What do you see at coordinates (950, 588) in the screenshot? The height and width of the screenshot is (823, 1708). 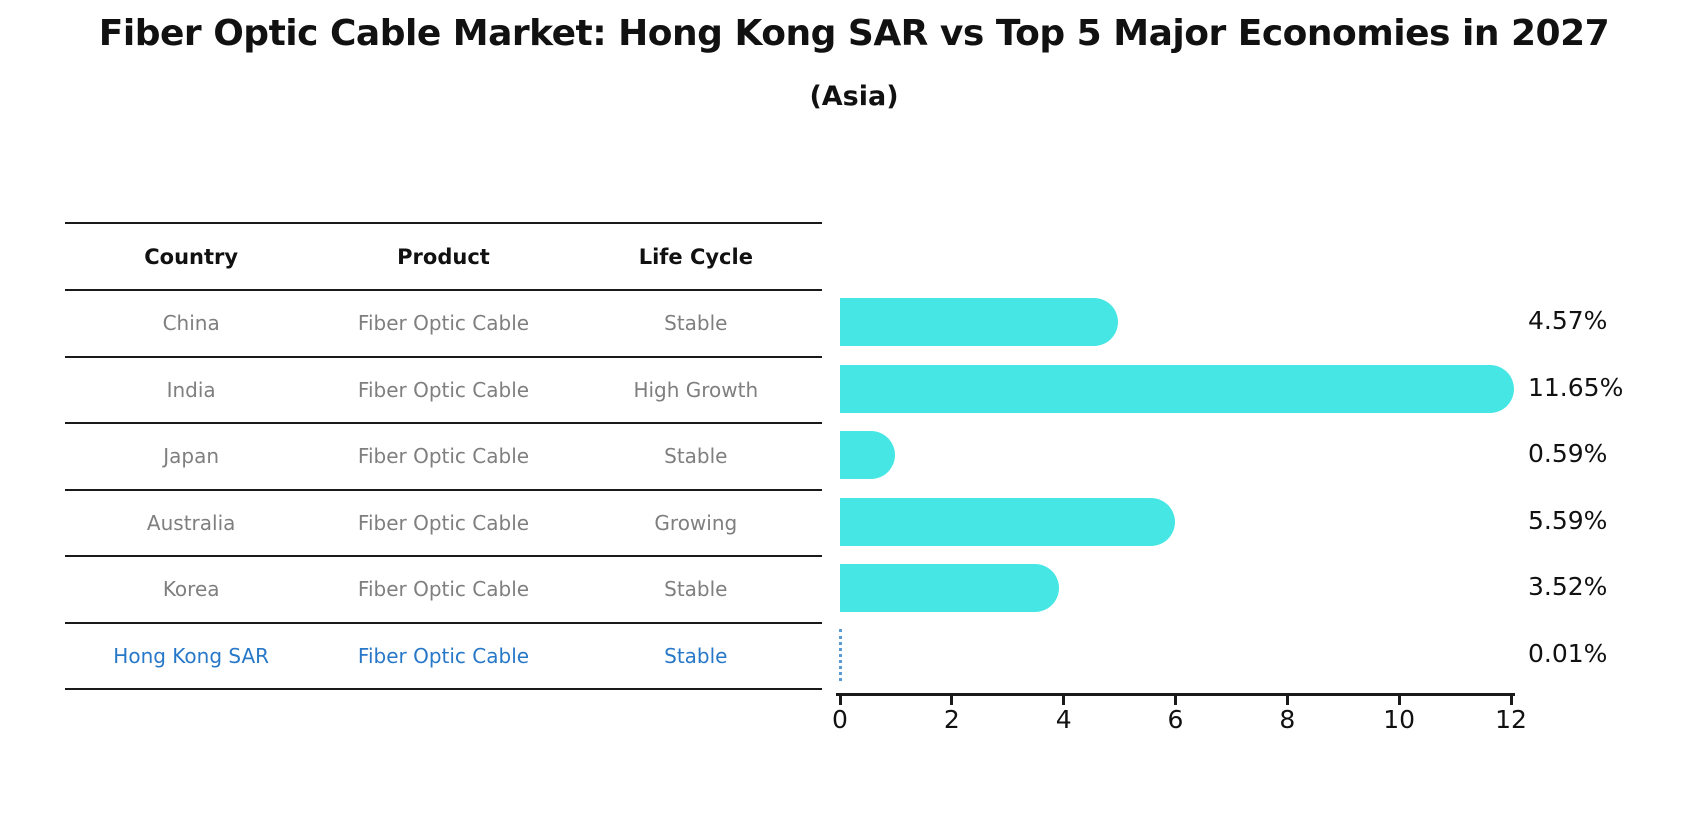 I see `bar-korea` at bounding box center [950, 588].